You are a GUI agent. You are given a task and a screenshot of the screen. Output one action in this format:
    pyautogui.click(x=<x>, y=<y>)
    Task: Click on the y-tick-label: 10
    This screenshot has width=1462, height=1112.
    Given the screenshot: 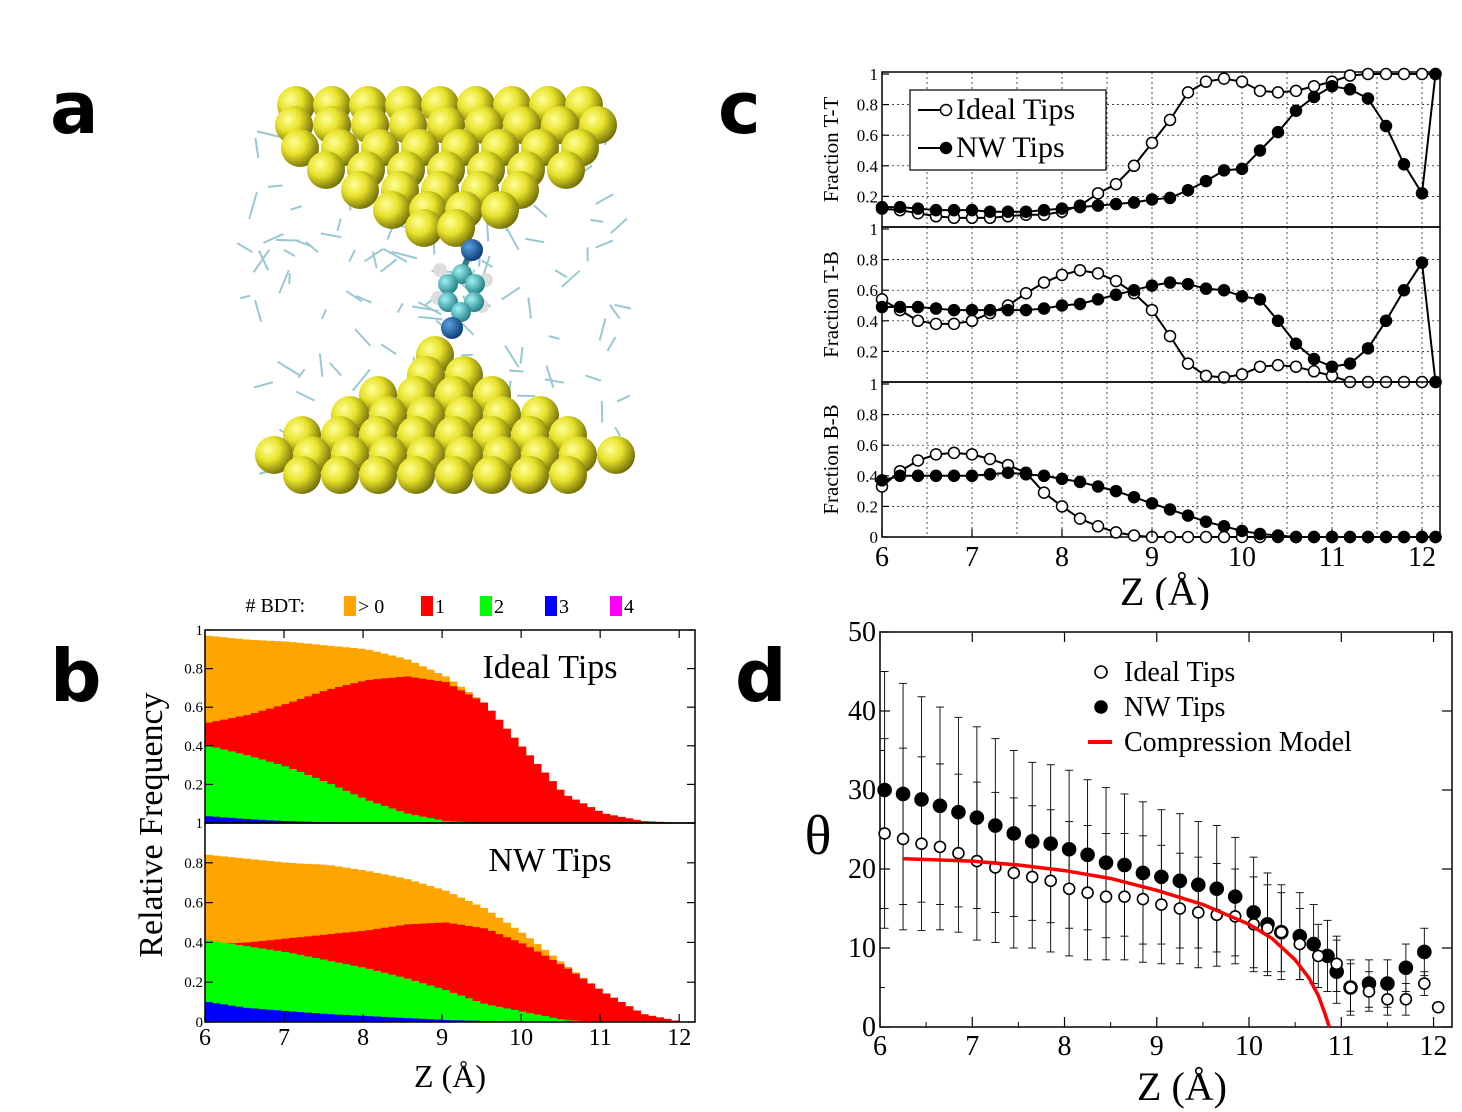 What is the action you would take?
    pyautogui.click(x=862, y=948)
    